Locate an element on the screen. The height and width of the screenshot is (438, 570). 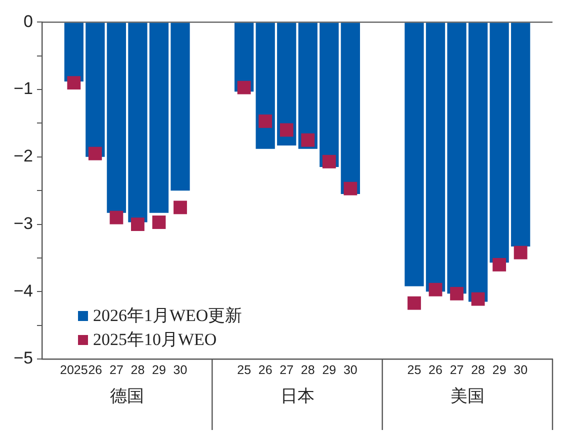
text: 美国 is located at coordinates (467, 396).